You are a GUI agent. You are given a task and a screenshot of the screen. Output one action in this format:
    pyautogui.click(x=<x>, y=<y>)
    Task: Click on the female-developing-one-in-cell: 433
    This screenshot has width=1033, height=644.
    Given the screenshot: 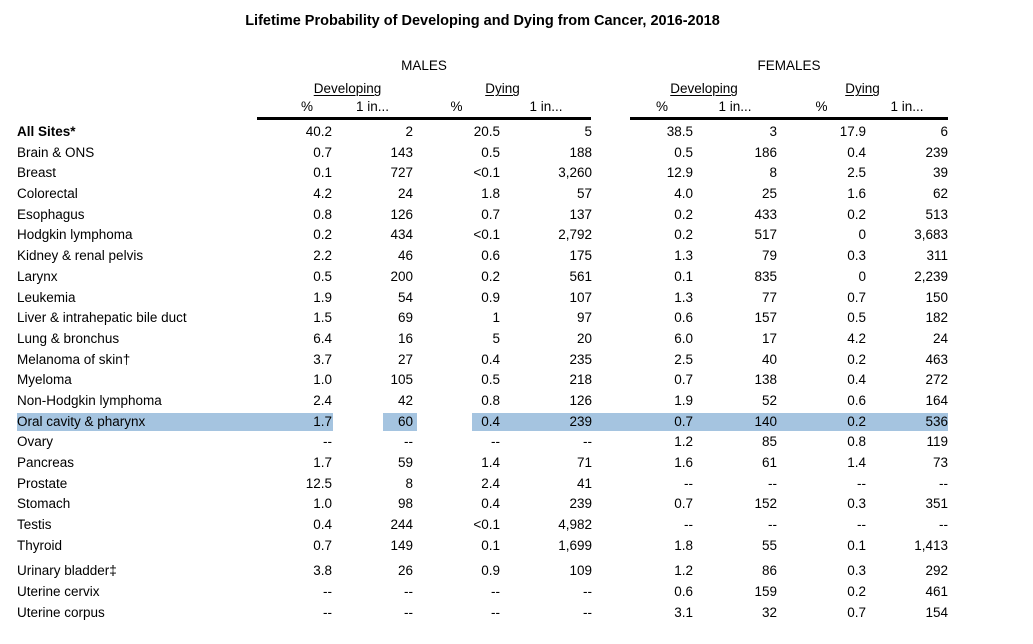 What is the action you would take?
    pyautogui.click(x=765, y=214)
    